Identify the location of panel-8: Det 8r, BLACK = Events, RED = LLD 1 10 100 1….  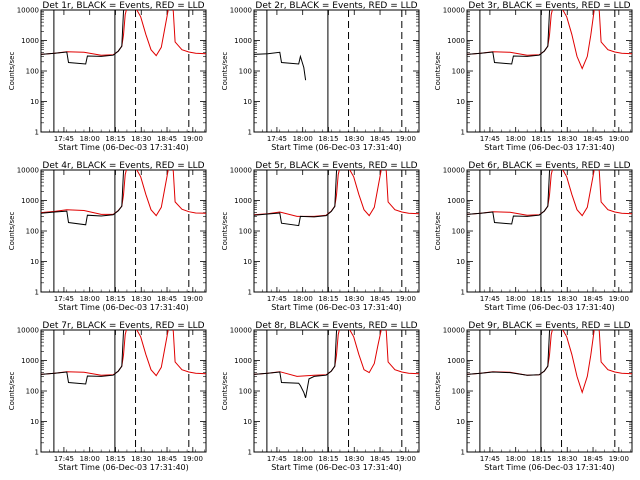
(320, 396).